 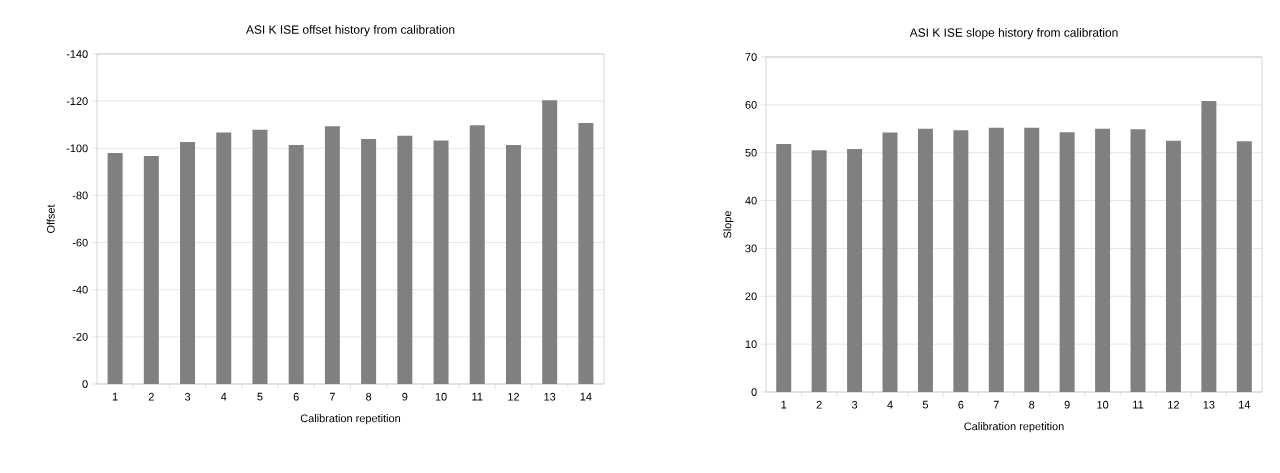 I want to click on y-tick-label: 20, so click(x=751, y=296).